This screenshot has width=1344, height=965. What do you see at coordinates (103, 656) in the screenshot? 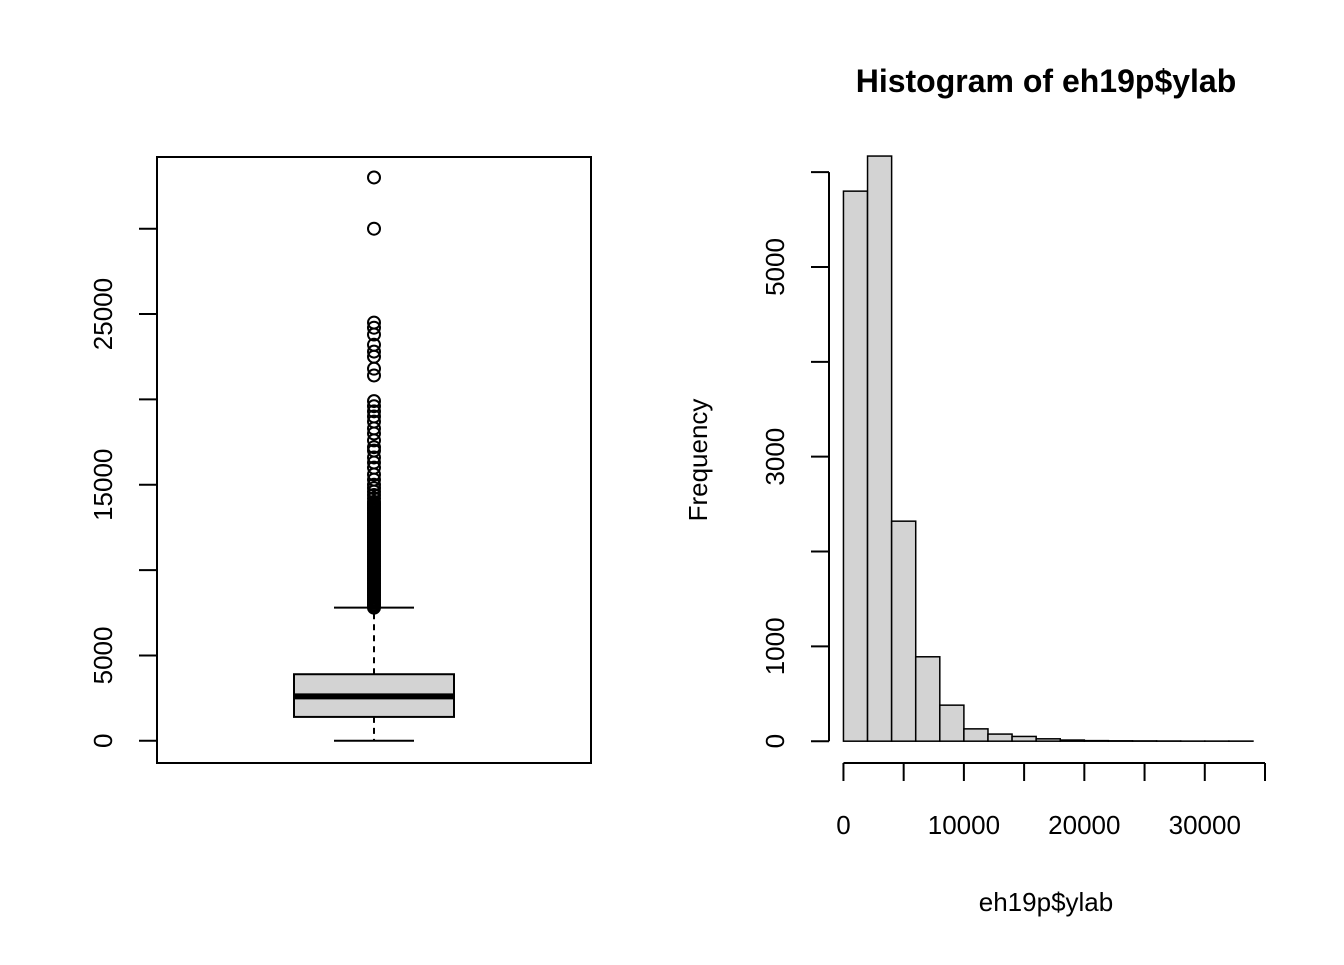
I see `boxplot-y-tick-label: 5000` at bounding box center [103, 656].